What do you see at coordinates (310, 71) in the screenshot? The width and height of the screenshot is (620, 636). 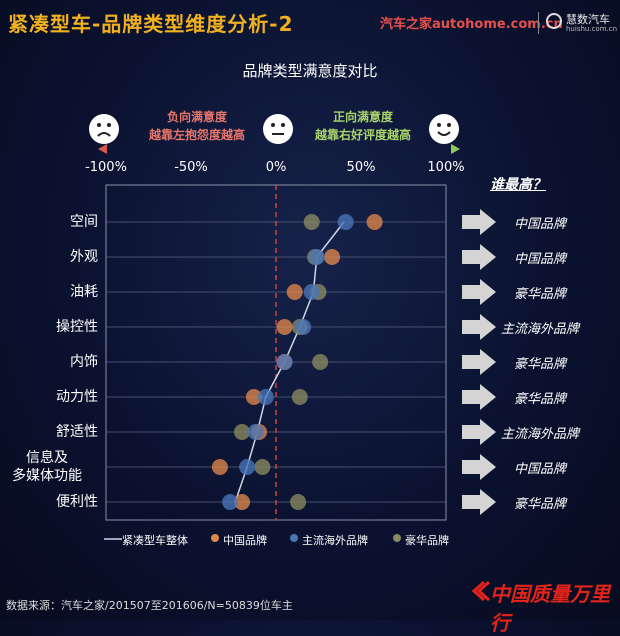 I see `chart-title: 品牌类型满意度对比` at bounding box center [310, 71].